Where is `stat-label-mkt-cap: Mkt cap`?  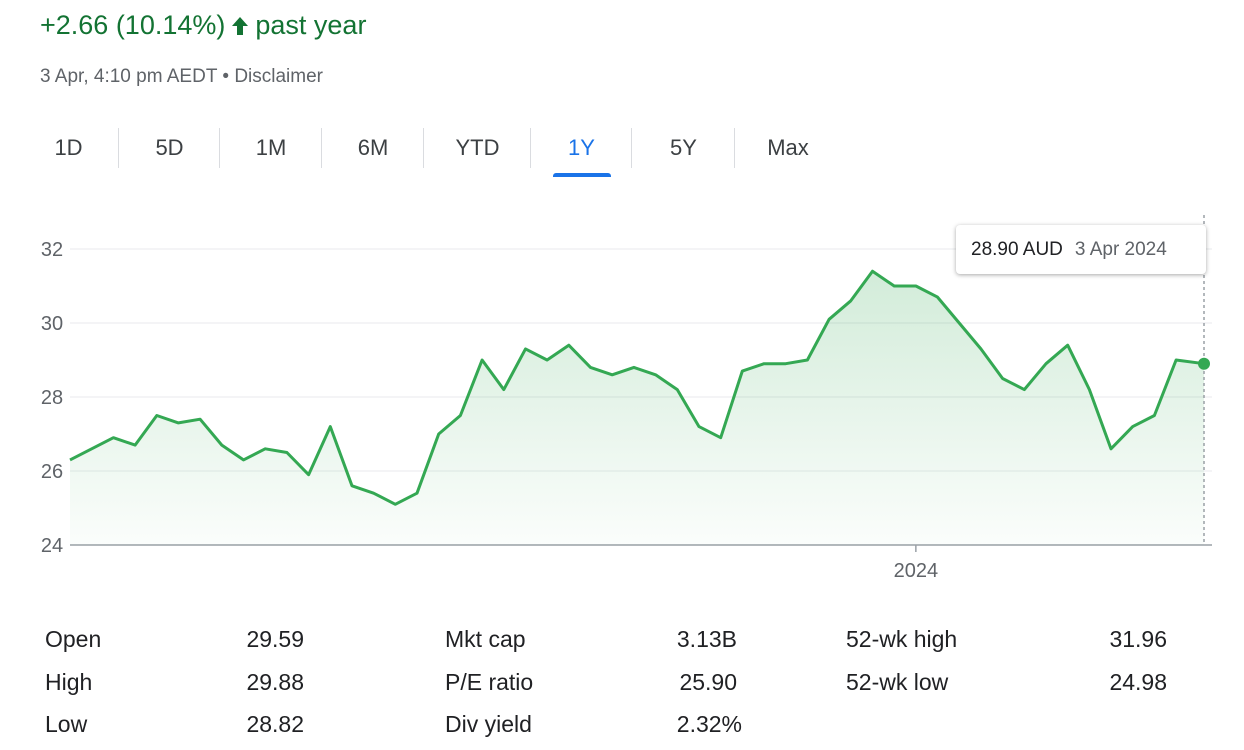
stat-label-mkt-cap: Mkt cap is located at coordinates (485, 639).